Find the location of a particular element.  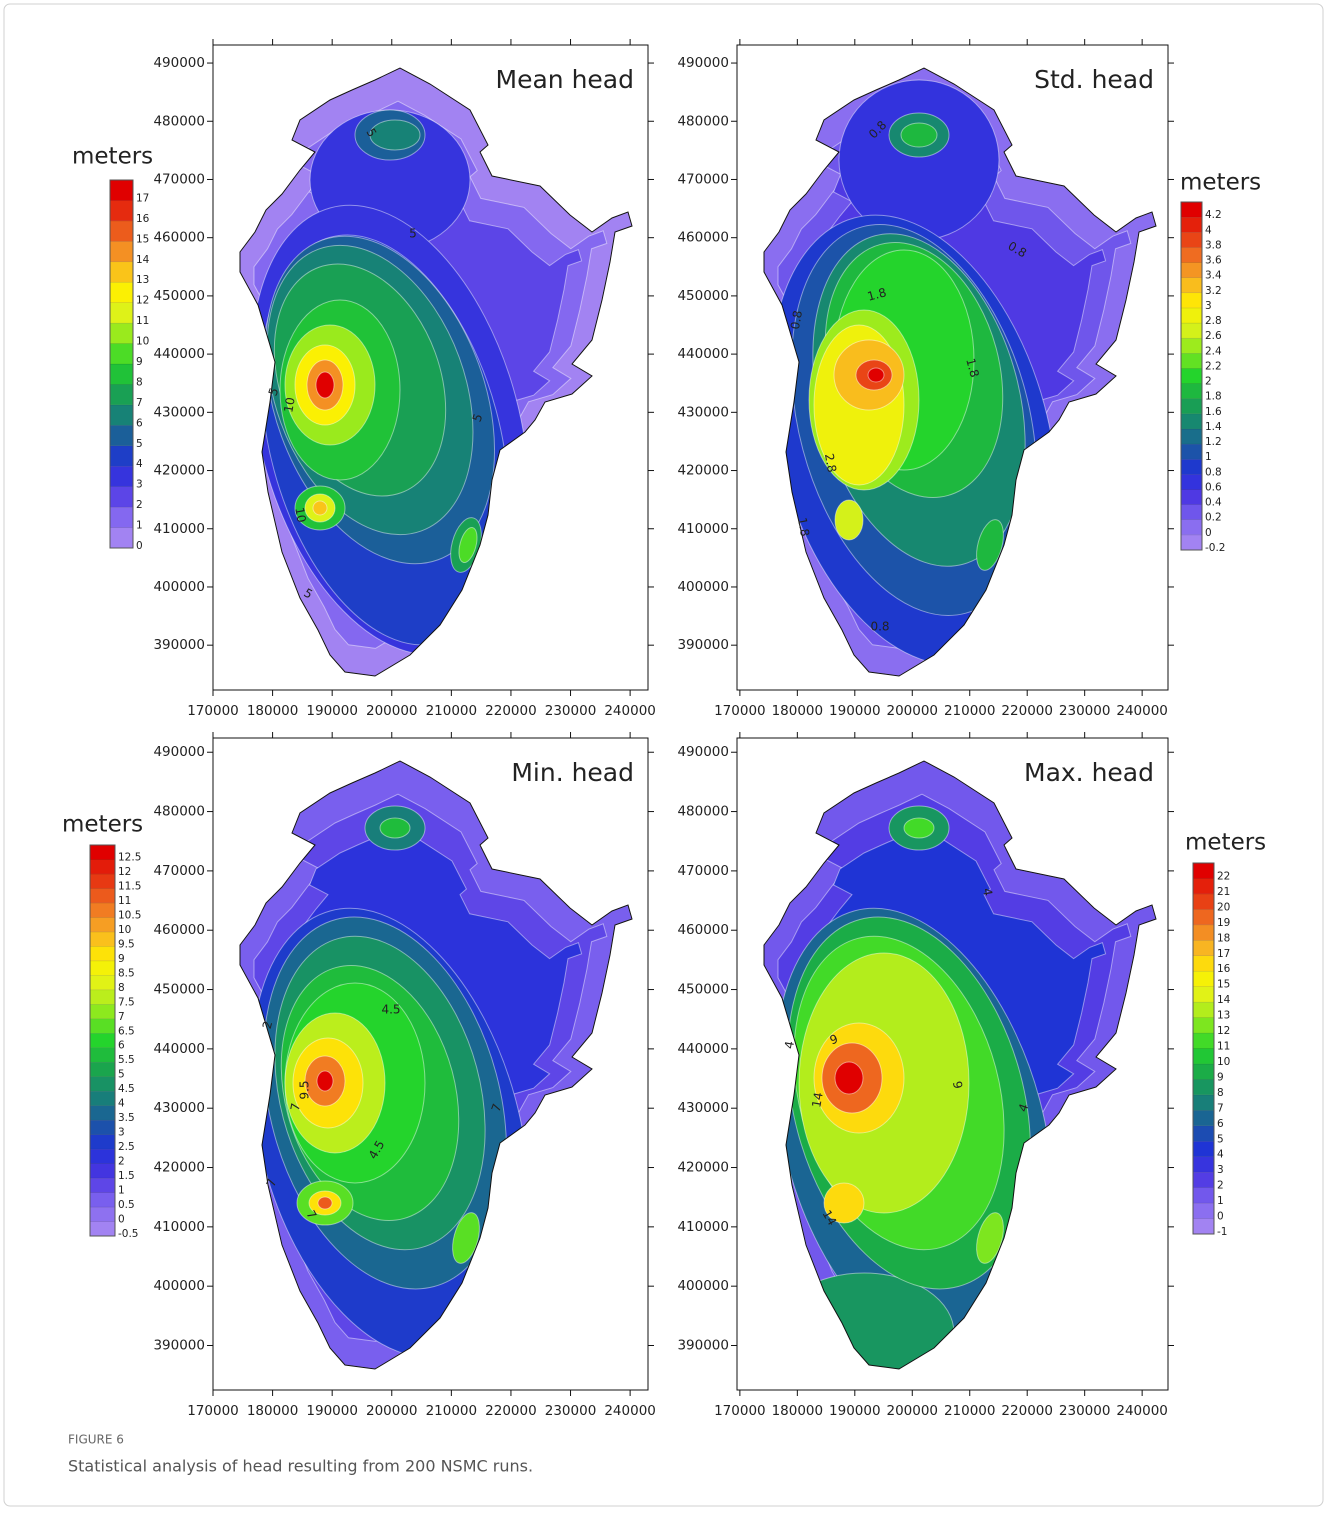

colorbar-tick-label: 5 is located at coordinates (121, 1075).